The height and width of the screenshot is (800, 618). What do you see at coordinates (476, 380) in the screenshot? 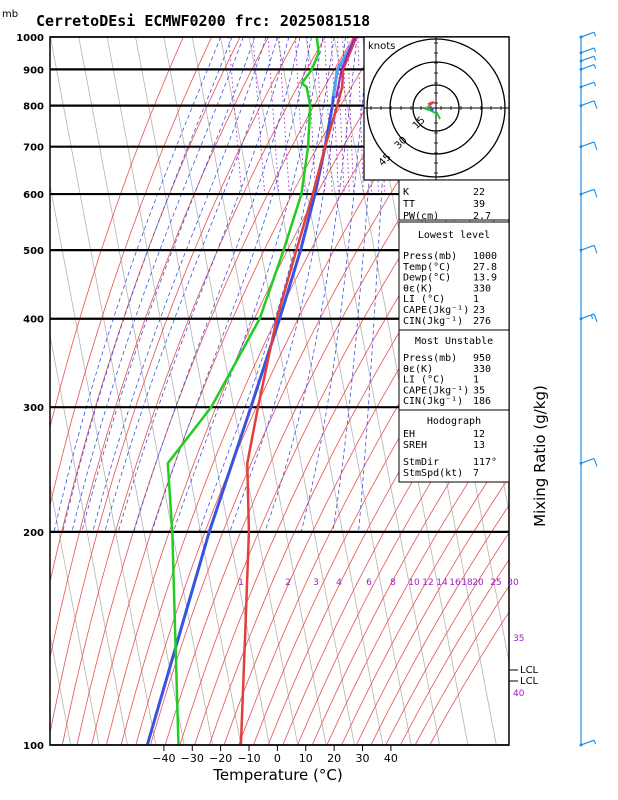
I see `most-unstable-value: 1` at bounding box center [476, 380].